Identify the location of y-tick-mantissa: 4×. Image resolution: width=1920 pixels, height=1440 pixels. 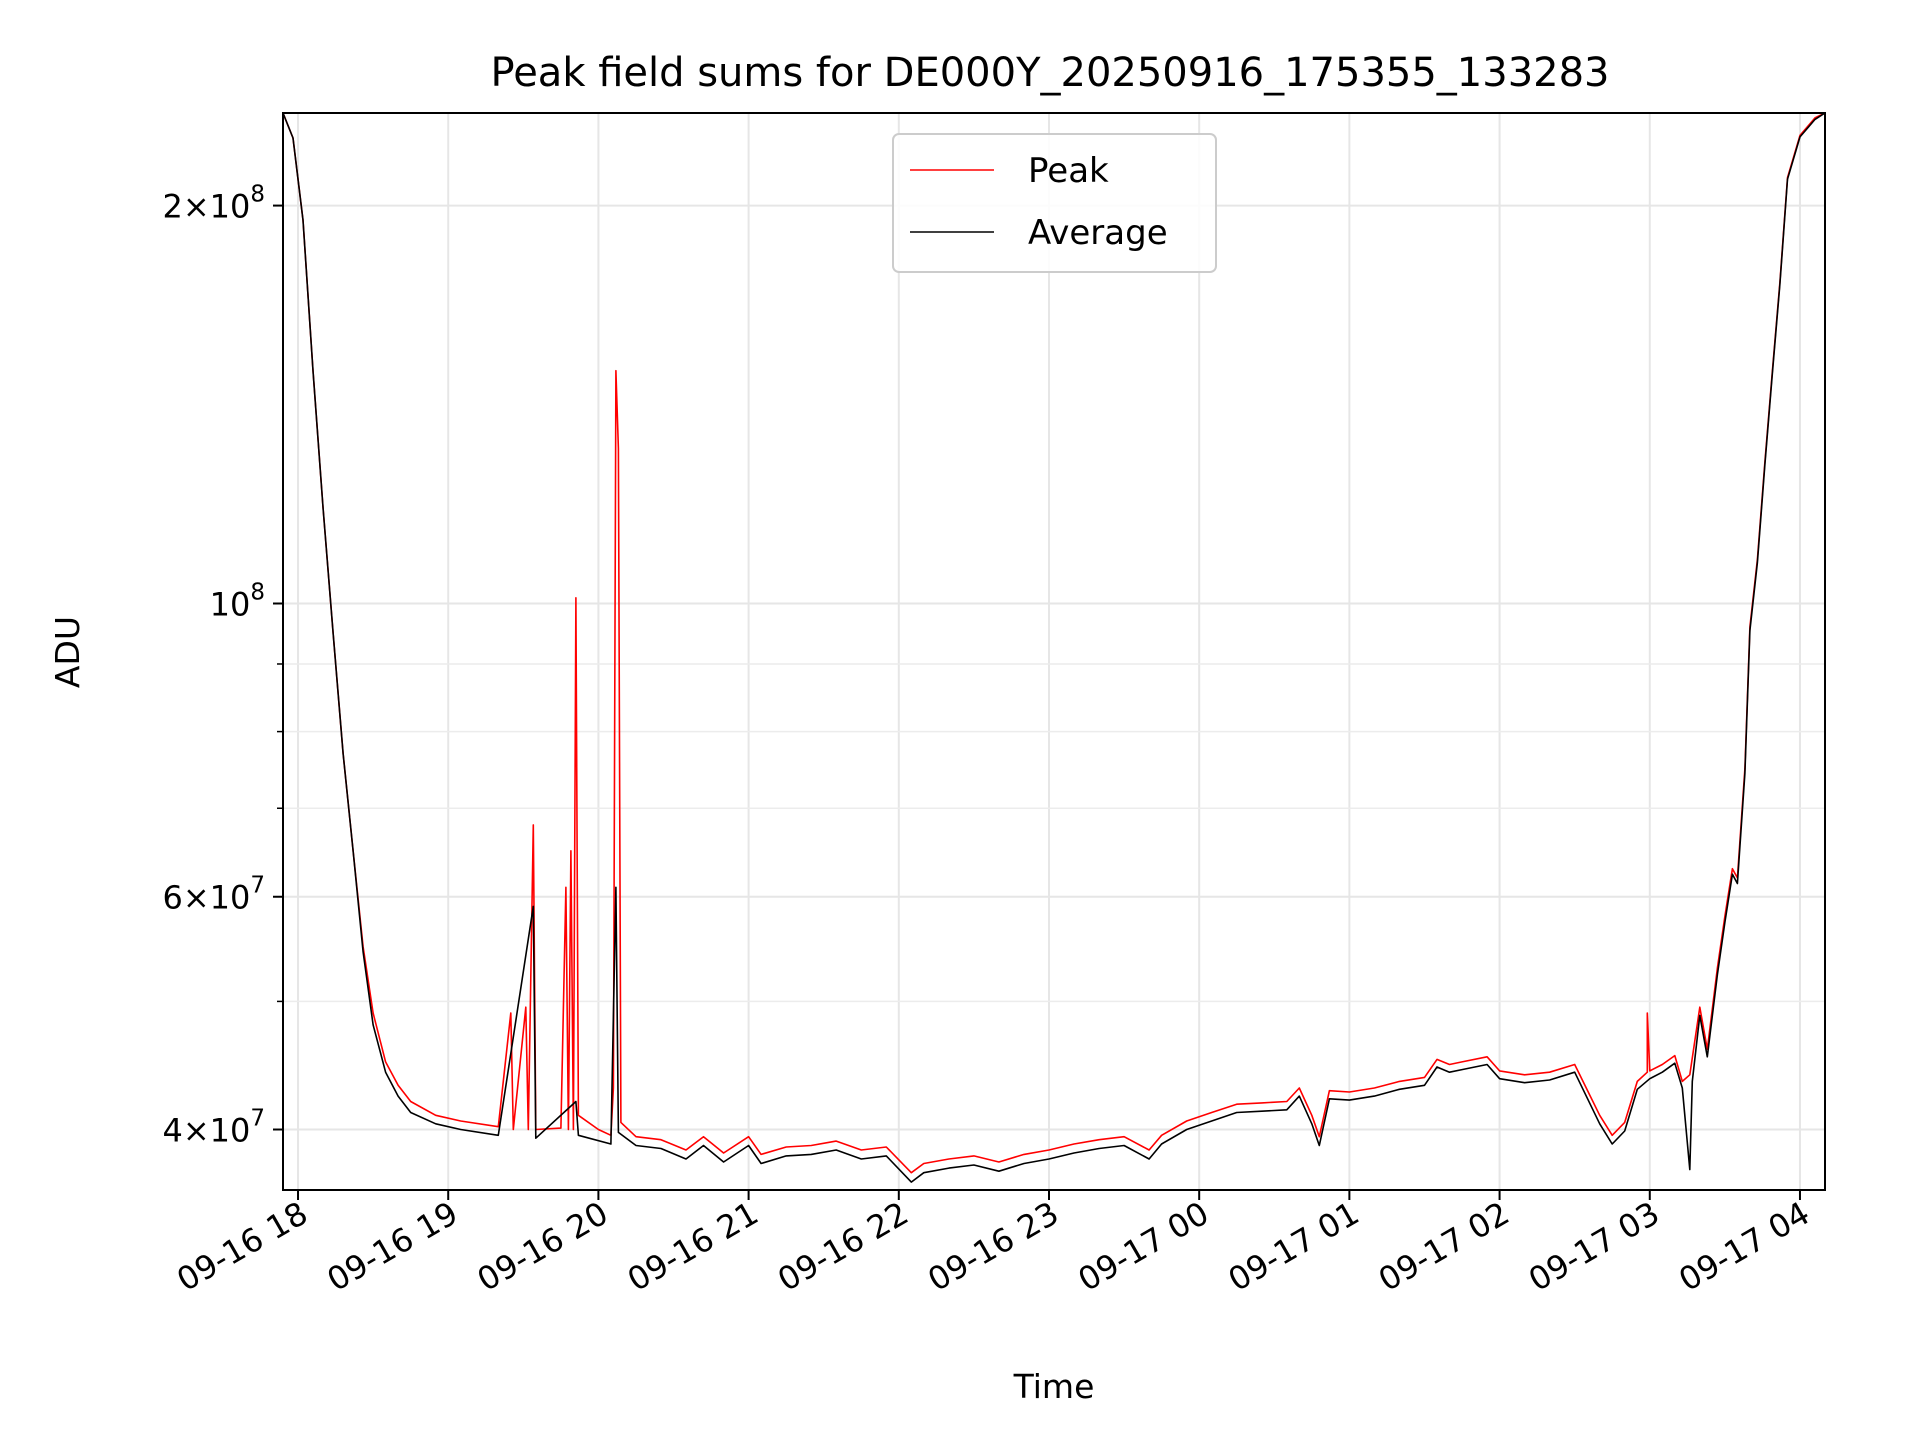
(185, 1131).